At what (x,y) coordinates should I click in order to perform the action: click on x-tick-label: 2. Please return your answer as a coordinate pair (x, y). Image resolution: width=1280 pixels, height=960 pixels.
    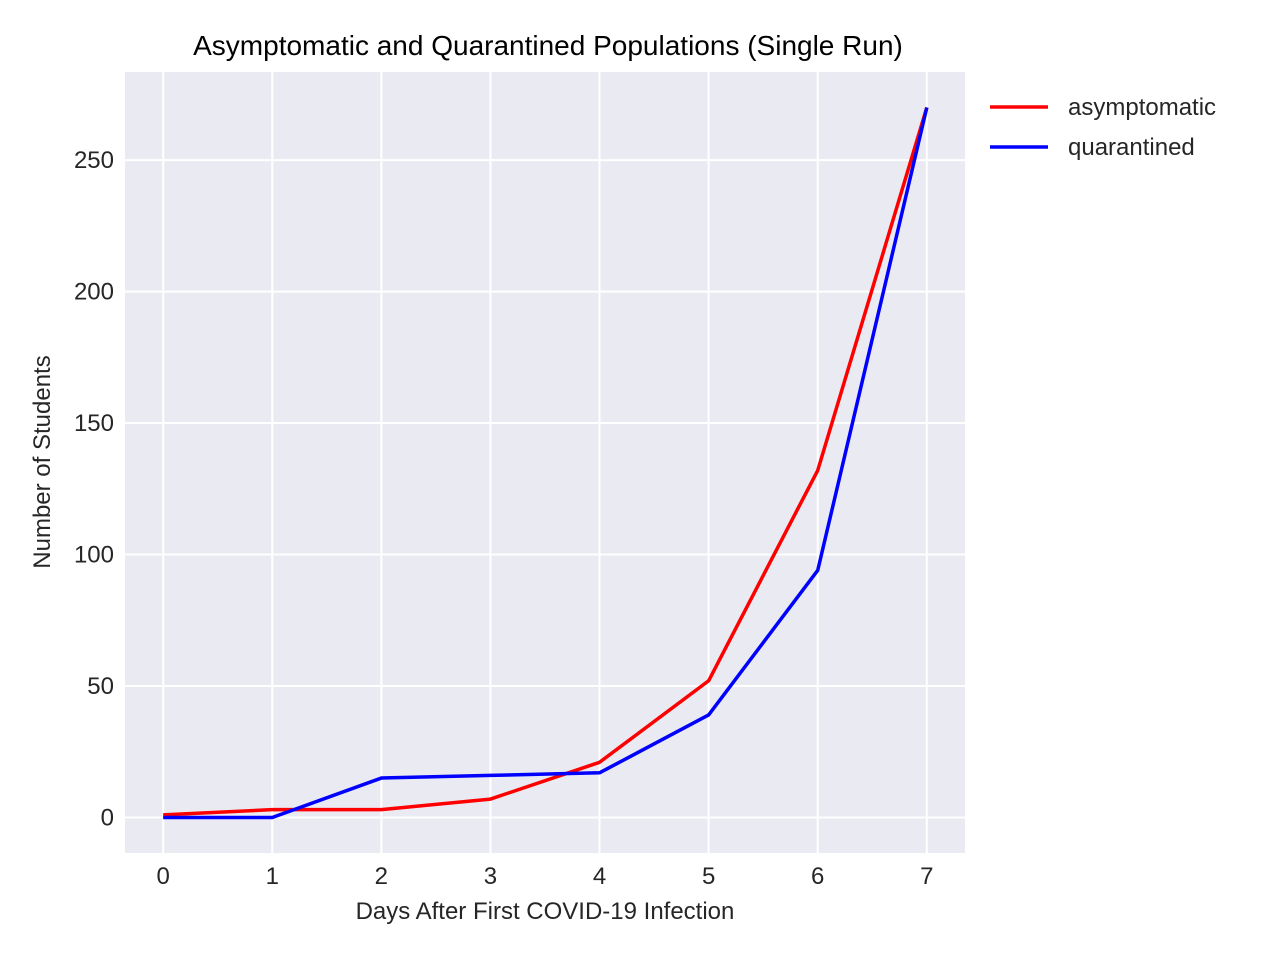
    Looking at the image, I should click on (381, 876).